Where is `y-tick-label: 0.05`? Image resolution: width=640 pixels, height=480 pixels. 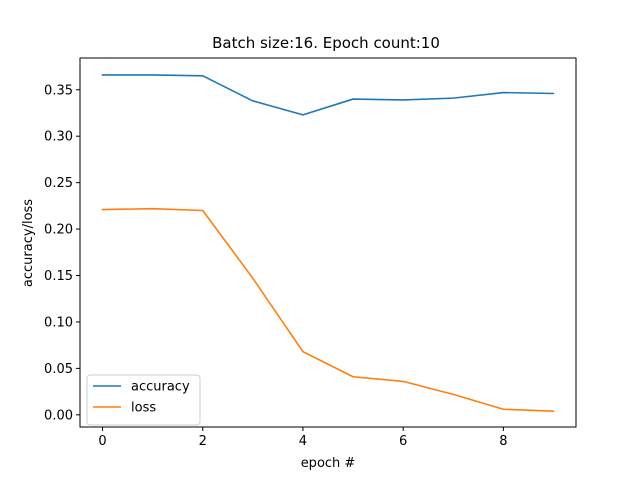 y-tick-label: 0.05 is located at coordinates (58, 369).